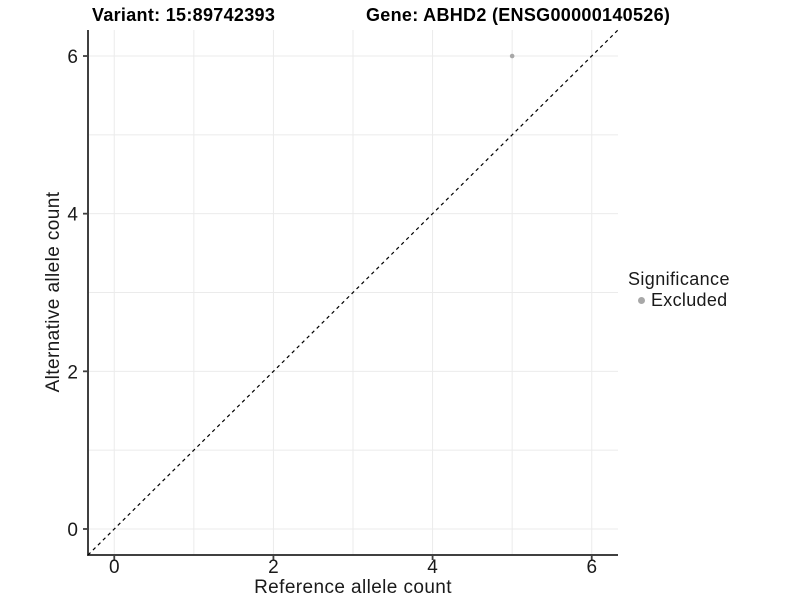 This screenshot has width=800, height=600. What do you see at coordinates (184, 15) in the screenshot?
I see `plot-title-variant: Variant: 15:89742393` at bounding box center [184, 15].